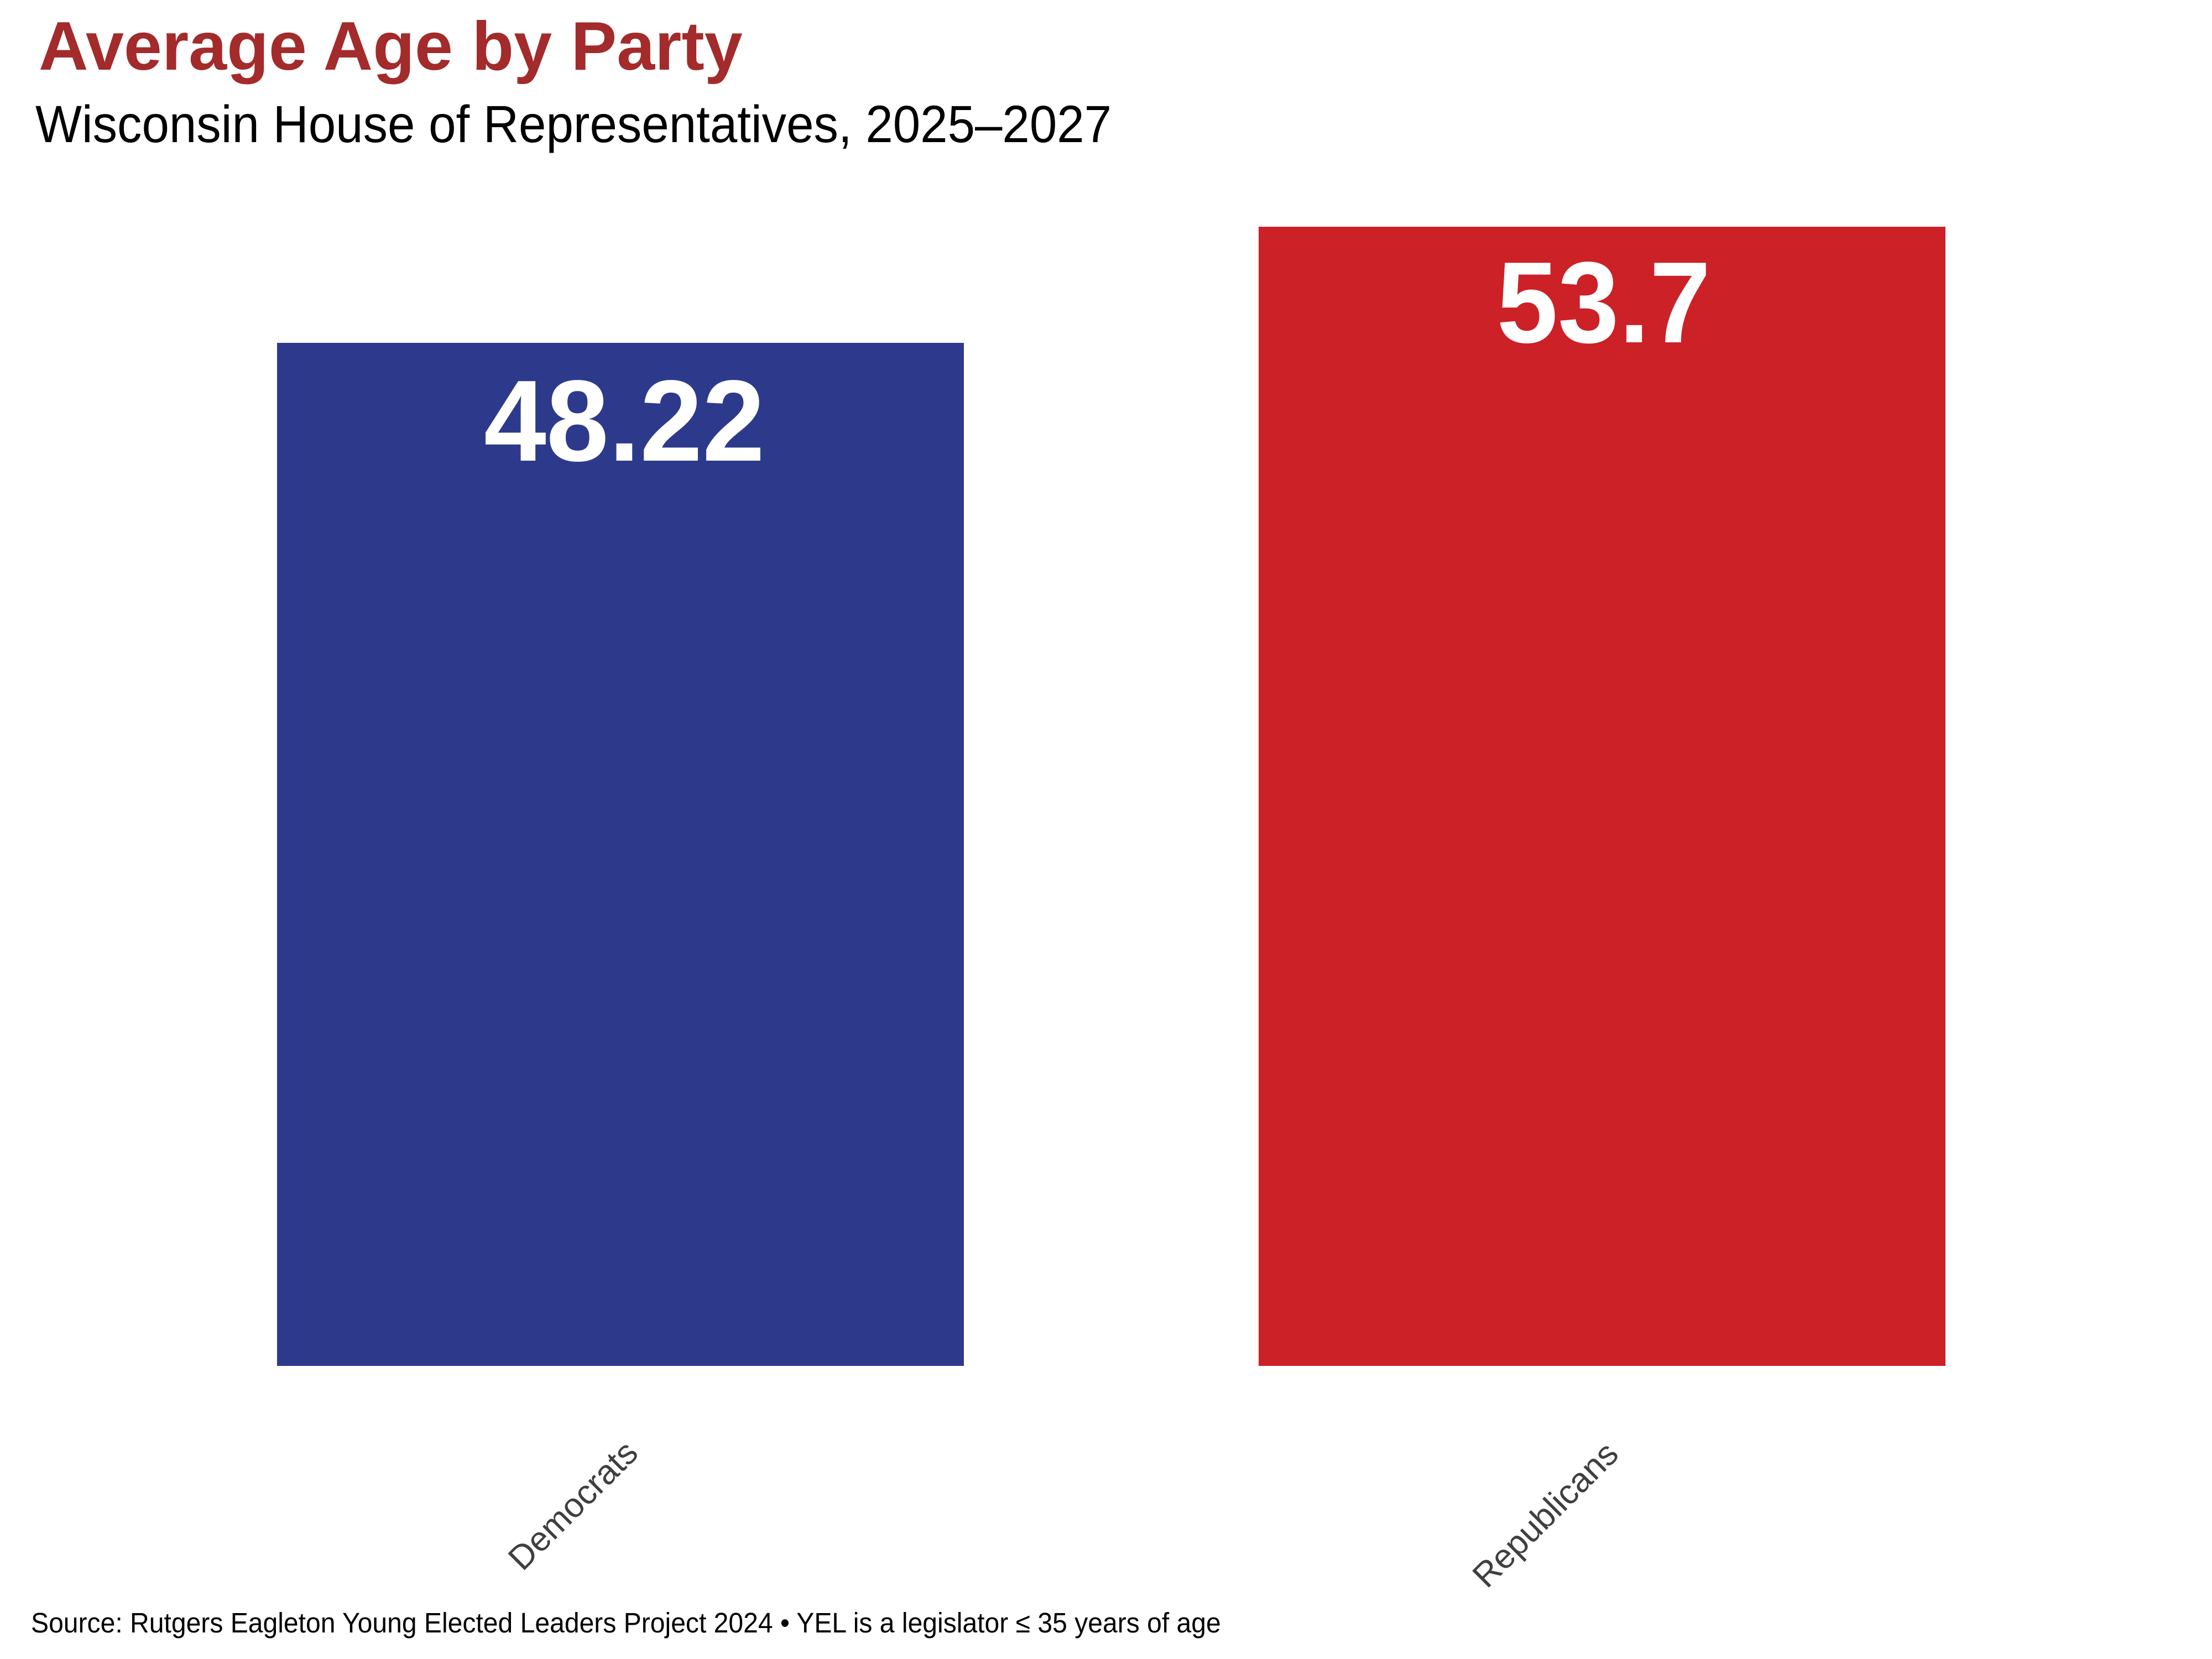 The width and height of the screenshot is (2212, 1659). What do you see at coordinates (625, 422) in the screenshot?
I see `svg-text: 48.22` at bounding box center [625, 422].